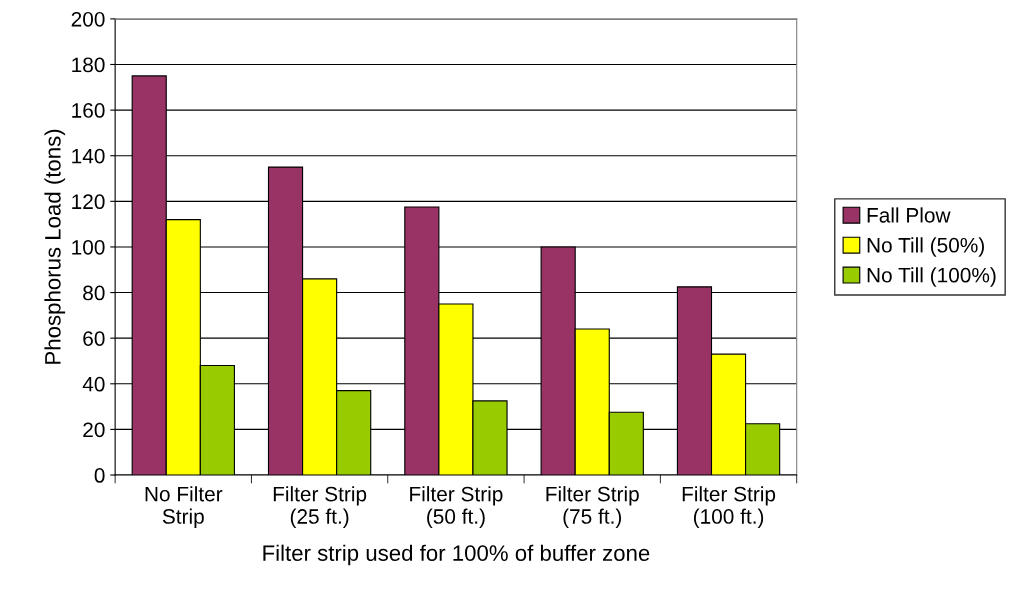 This screenshot has width=1028, height=609. Describe the element at coordinates (456, 507) in the screenshot. I see `x-tick-label: Filter Strip (50 ft.)` at that location.